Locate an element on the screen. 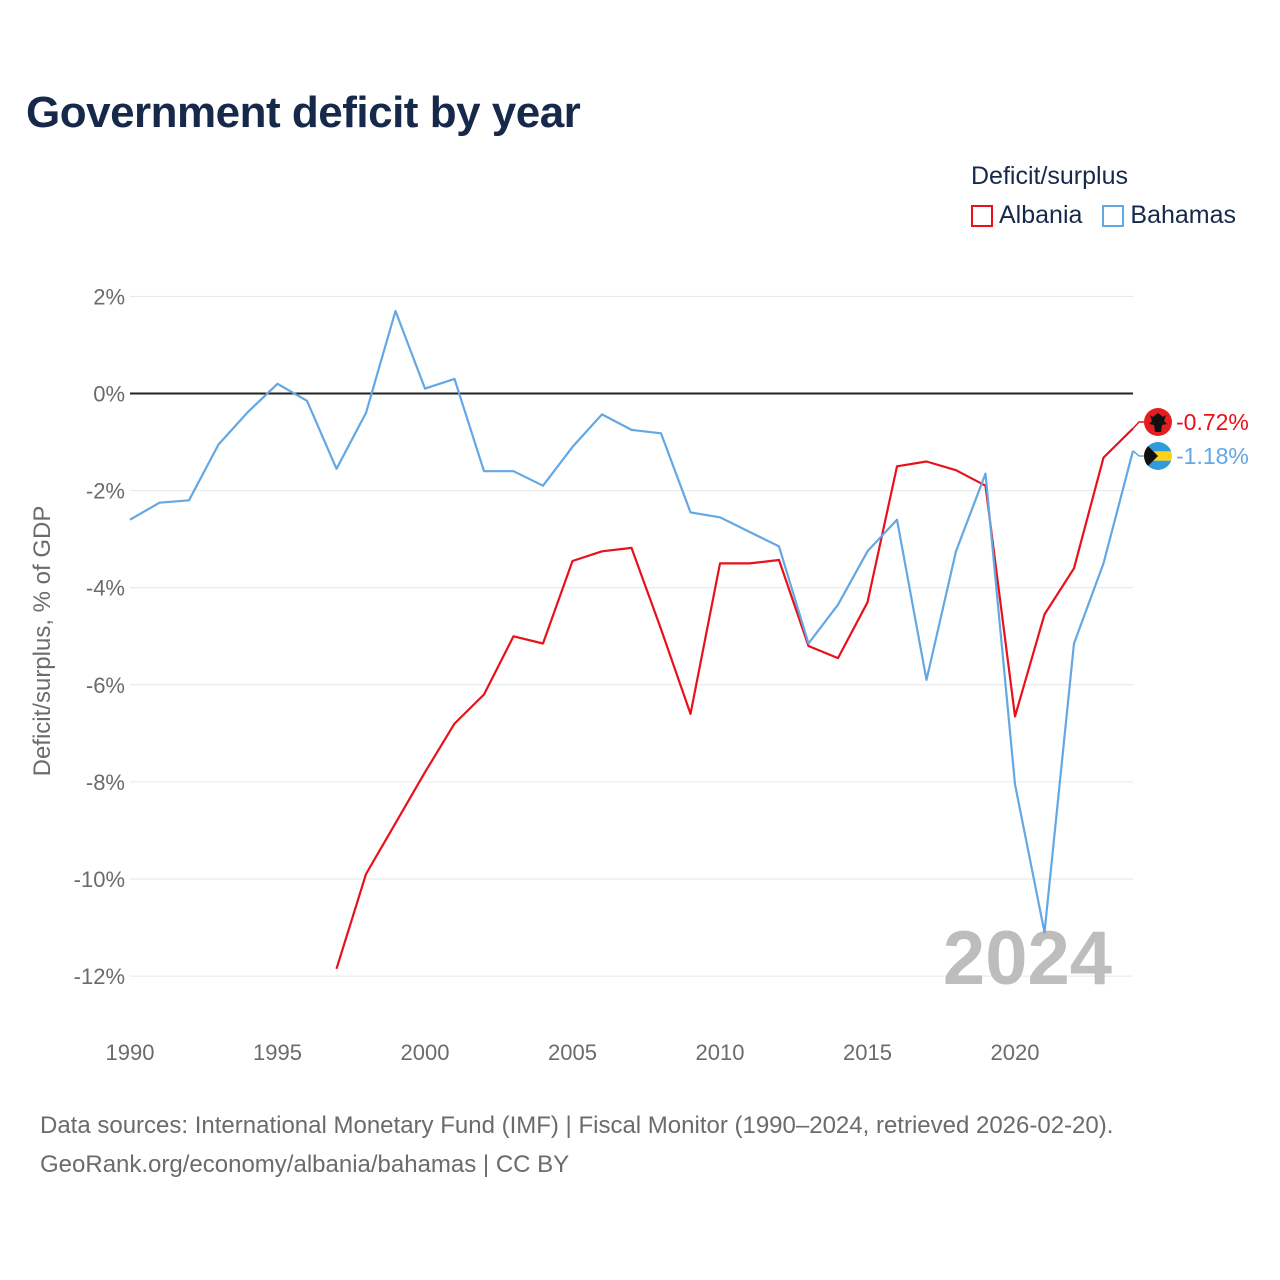 The height and width of the screenshot is (1280, 1280). x-tick-label: 2010 is located at coordinates (720, 1052).